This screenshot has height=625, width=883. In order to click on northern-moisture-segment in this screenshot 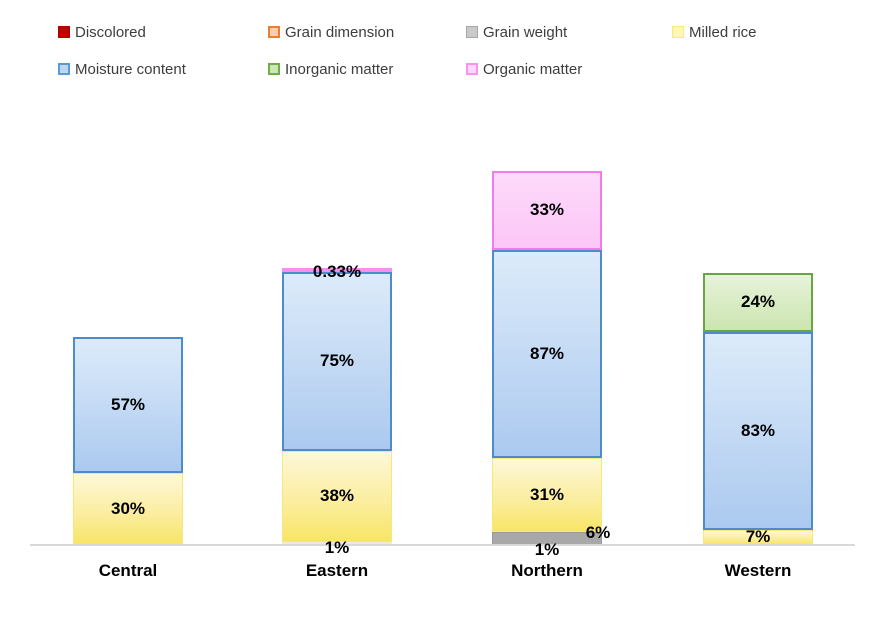, I will do `click(547, 354)`.